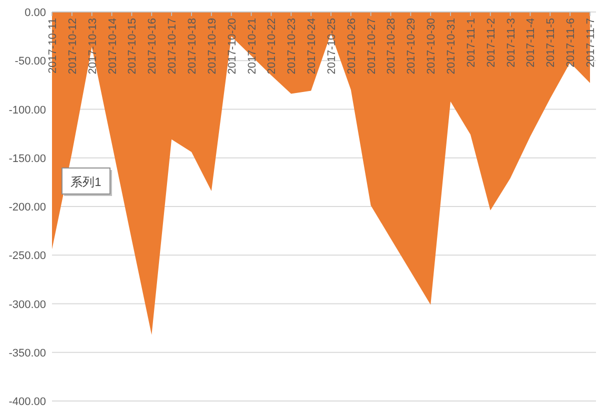 Image resolution: width=607 pixels, height=413 pixels. I want to click on y-tick-label: -200.00, so click(27, 208).